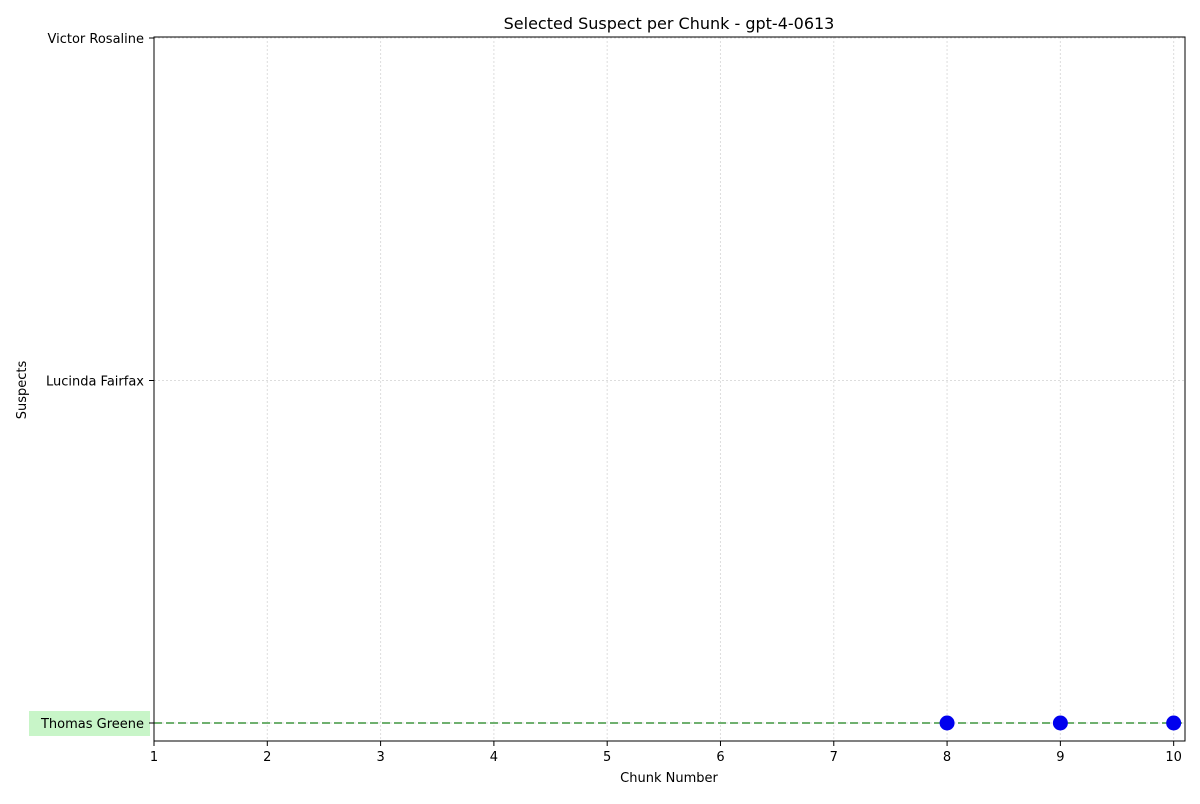  I want to click on x-tick-label: 2, so click(267, 757).